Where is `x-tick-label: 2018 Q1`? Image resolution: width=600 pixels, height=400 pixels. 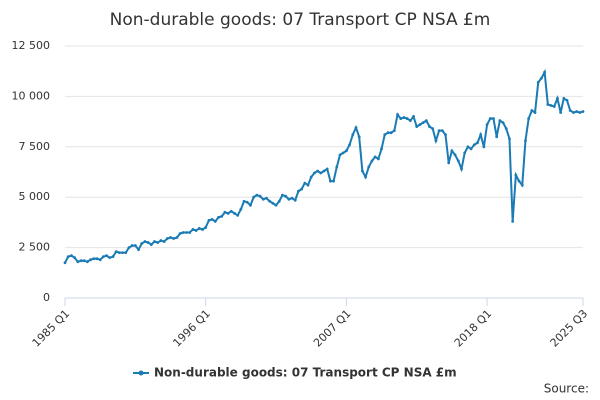 x-tick-label: 2018 Q1 is located at coordinates (473, 328).